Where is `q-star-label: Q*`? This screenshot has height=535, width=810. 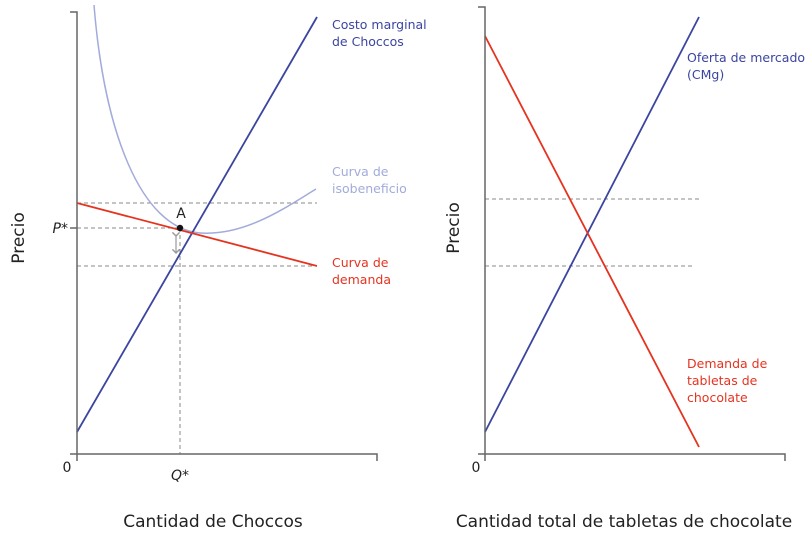
q-star-label: Q* is located at coordinates (180, 476).